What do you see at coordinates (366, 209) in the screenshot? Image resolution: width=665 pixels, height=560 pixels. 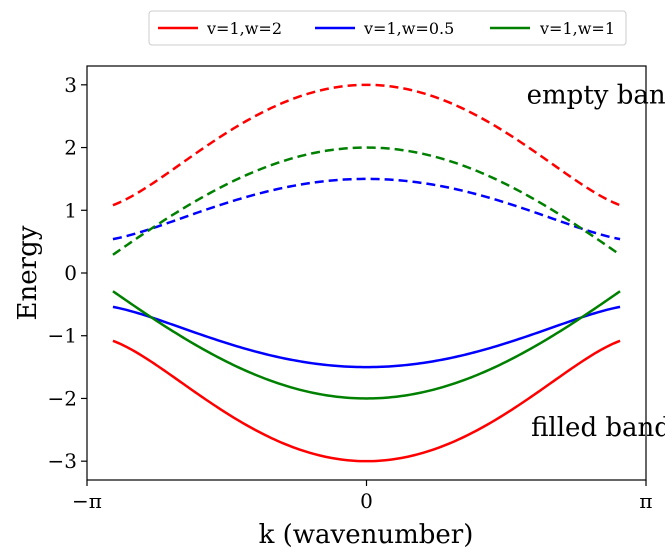 I see `series-2-empty-band-line` at bounding box center [366, 209].